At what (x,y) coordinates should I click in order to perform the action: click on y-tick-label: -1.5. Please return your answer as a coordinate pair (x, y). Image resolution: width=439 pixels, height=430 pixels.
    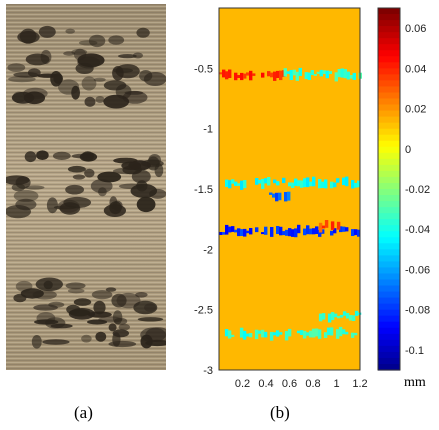
    Looking at the image, I should click on (203, 190).